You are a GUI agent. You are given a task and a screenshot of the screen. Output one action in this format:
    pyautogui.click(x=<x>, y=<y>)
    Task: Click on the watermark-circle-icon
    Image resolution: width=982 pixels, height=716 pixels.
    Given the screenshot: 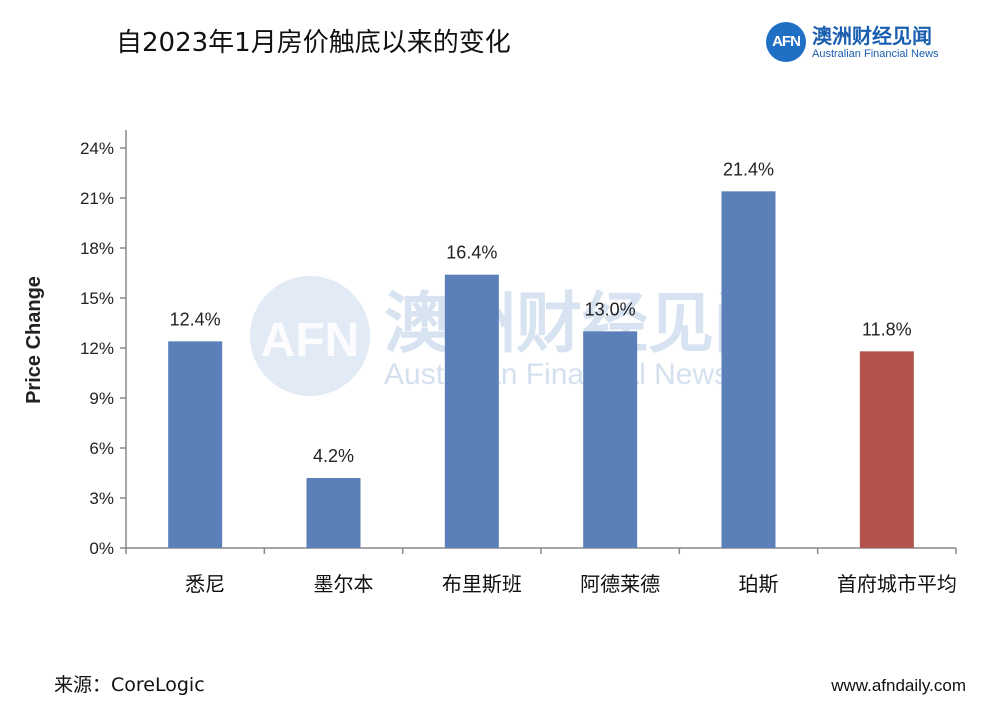 What is the action you would take?
    pyautogui.click(x=310, y=336)
    